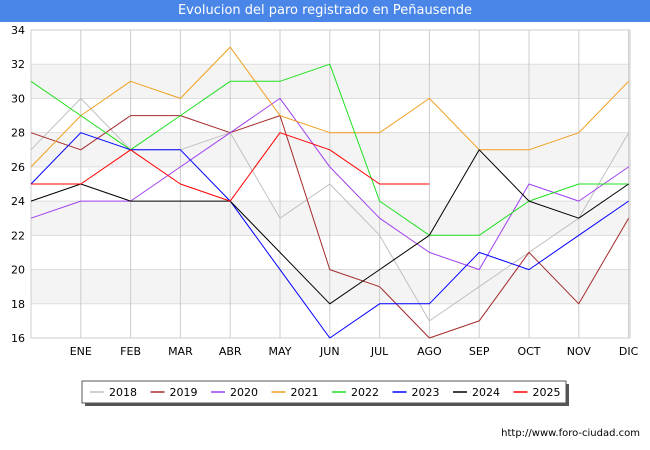 The image size is (650, 450). What do you see at coordinates (18, 338) in the screenshot?
I see `y-tick-label: 16` at bounding box center [18, 338].